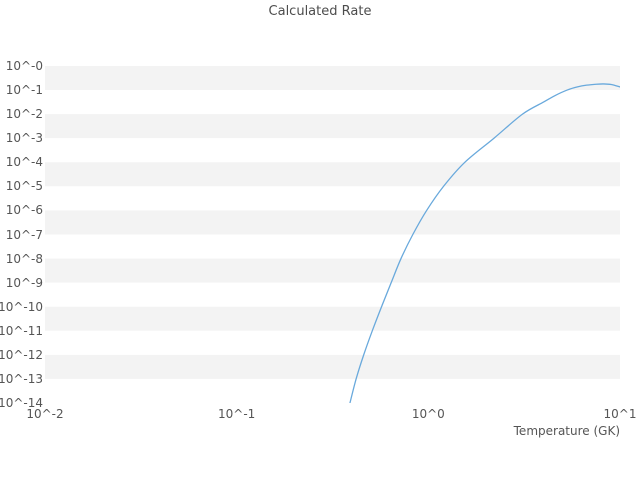 The width and height of the screenshot is (640, 480). What do you see at coordinates (21, 403) in the screenshot?
I see `y-tick-label: 10^-14` at bounding box center [21, 403].